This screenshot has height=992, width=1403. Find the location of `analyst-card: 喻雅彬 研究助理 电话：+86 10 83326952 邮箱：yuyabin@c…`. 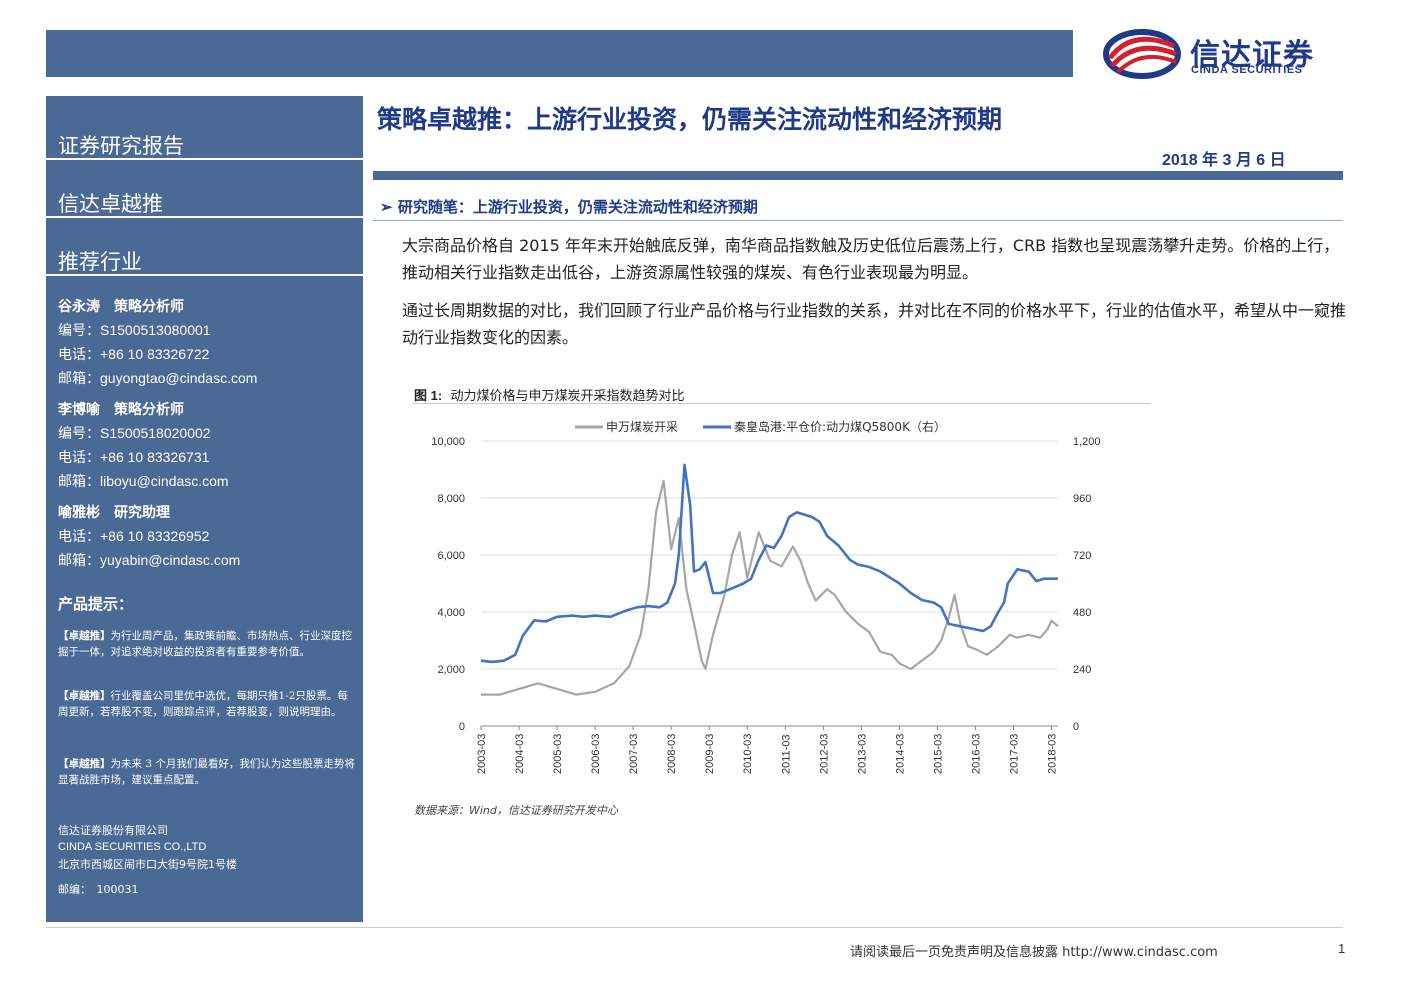

analyst-card: 喻雅彬 研究助理 电话：+86 10 83326952 邮箱：yuyabin@c… is located at coordinates (149, 537).